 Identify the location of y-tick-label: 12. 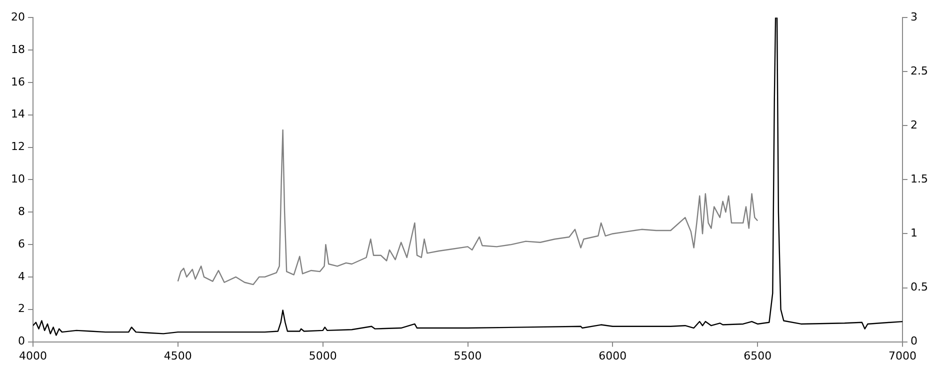
(17, 147).